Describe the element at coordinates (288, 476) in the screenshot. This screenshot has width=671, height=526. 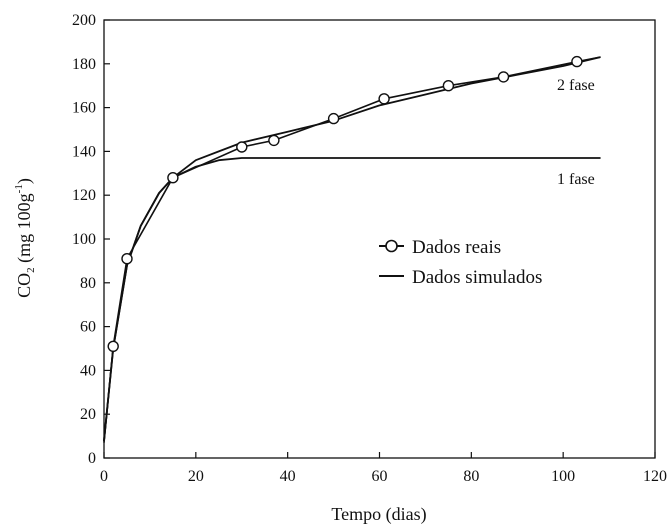
I see `x-tick-label: 40` at that location.